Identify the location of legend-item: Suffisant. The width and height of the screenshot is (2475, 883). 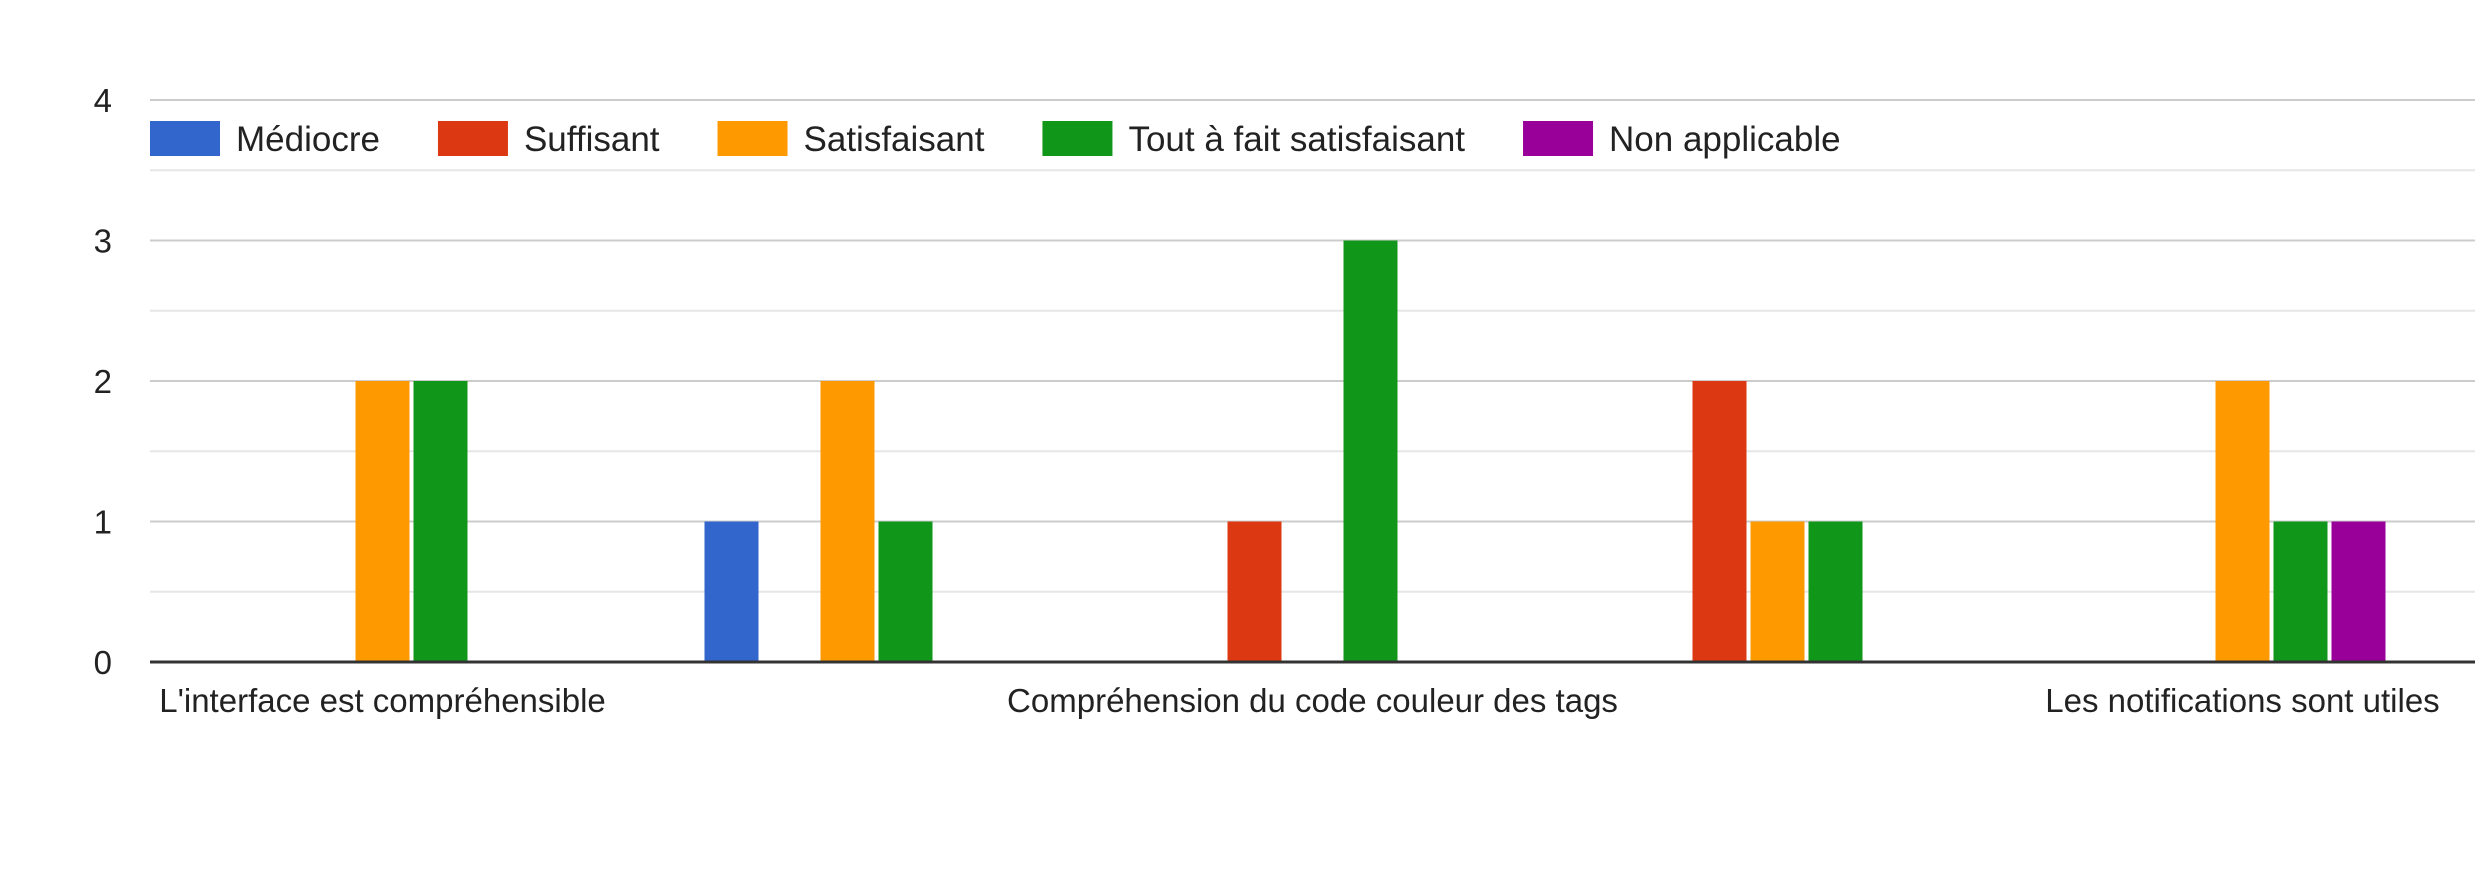
(548, 139).